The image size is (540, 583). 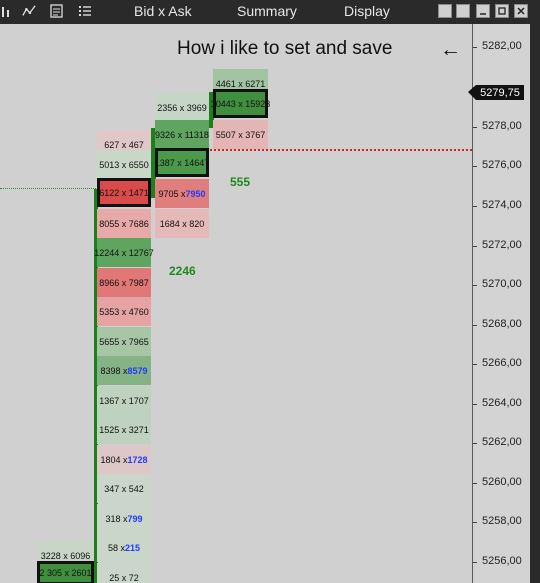 What do you see at coordinates (502, 165) in the screenshot?
I see `price-label: 5276,00` at bounding box center [502, 165].